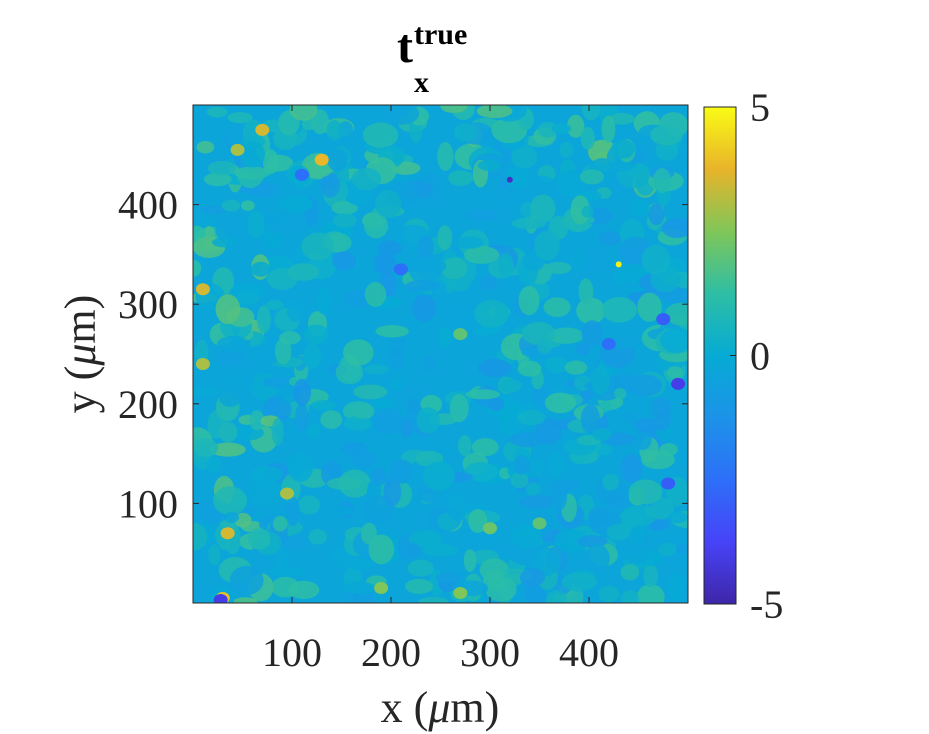 The height and width of the screenshot is (734, 929). What do you see at coordinates (148, 304) in the screenshot?
I see `y-tick-label: 300` at bounding box center [148, 304].